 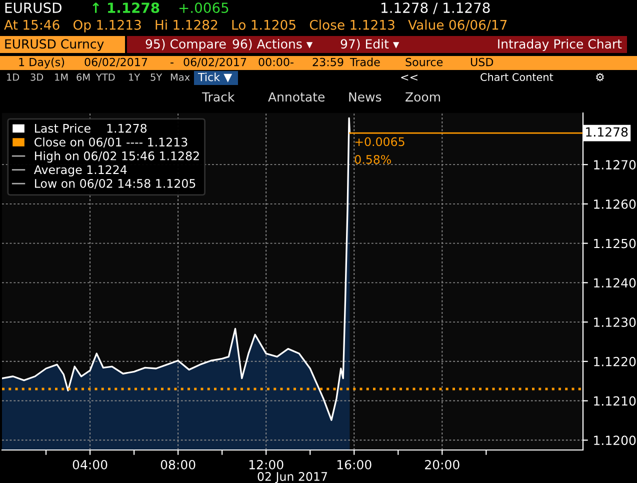 What do you see at coordinates (117, 157) in the screenshot?
I see `annotation: High on 06/02 15:46 1.1282` at bounding box center [117, 157].